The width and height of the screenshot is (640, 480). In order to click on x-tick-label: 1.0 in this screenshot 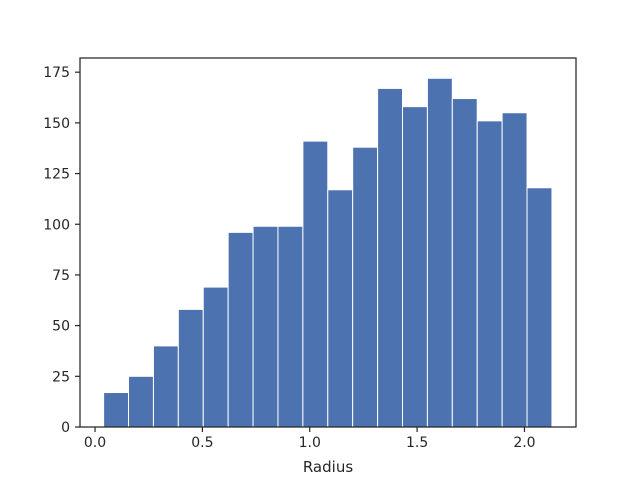, I will do `click(310, 443)`.